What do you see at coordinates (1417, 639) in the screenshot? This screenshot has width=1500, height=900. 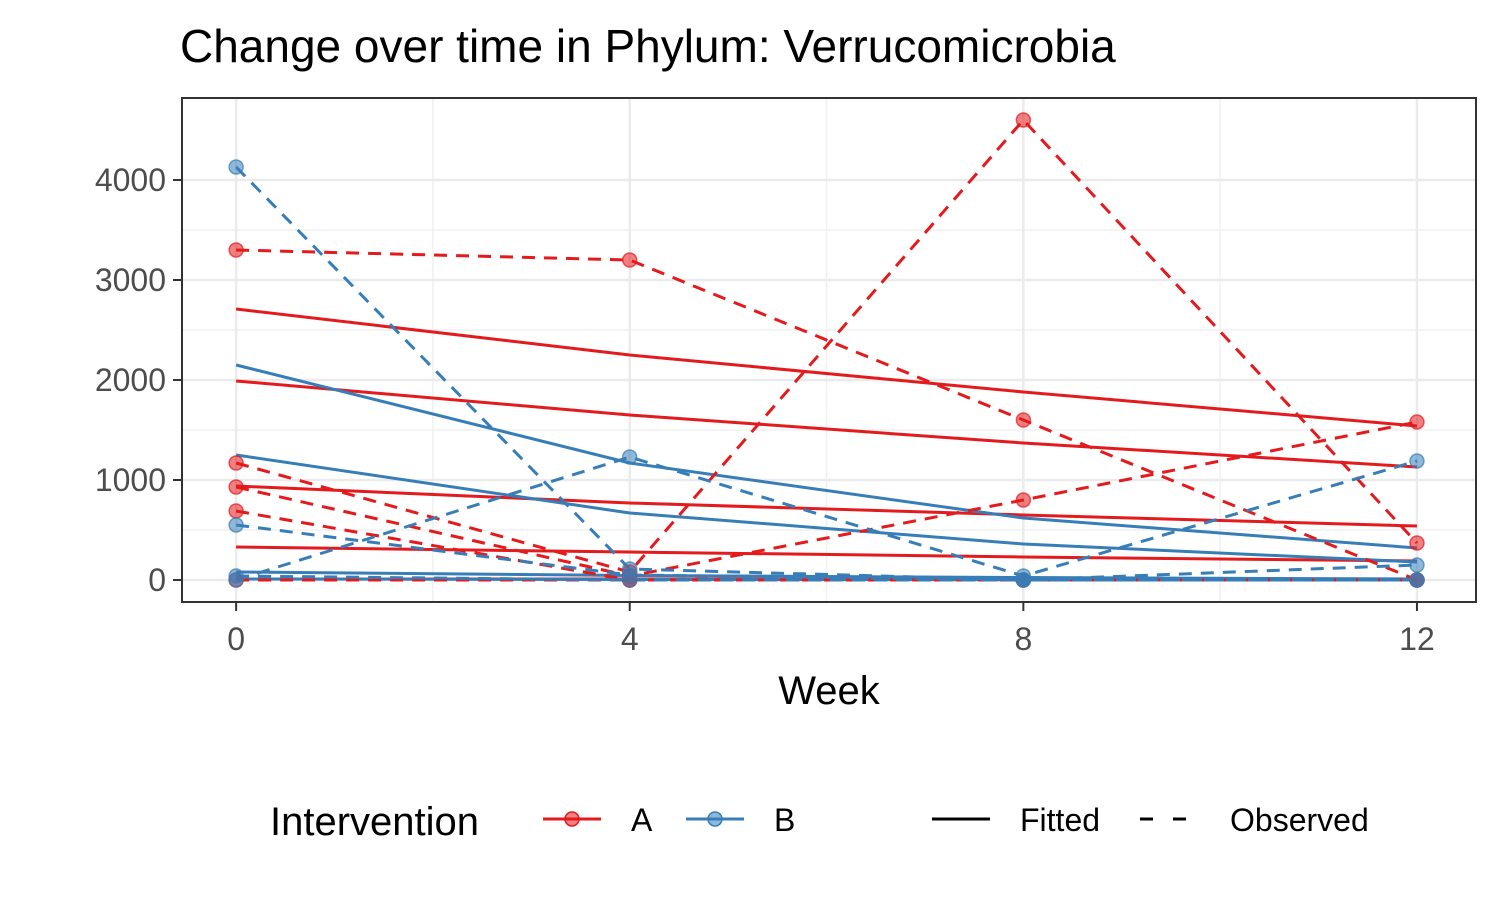 I see `x-tick-label: 12` at bounding box center [1417, 639].